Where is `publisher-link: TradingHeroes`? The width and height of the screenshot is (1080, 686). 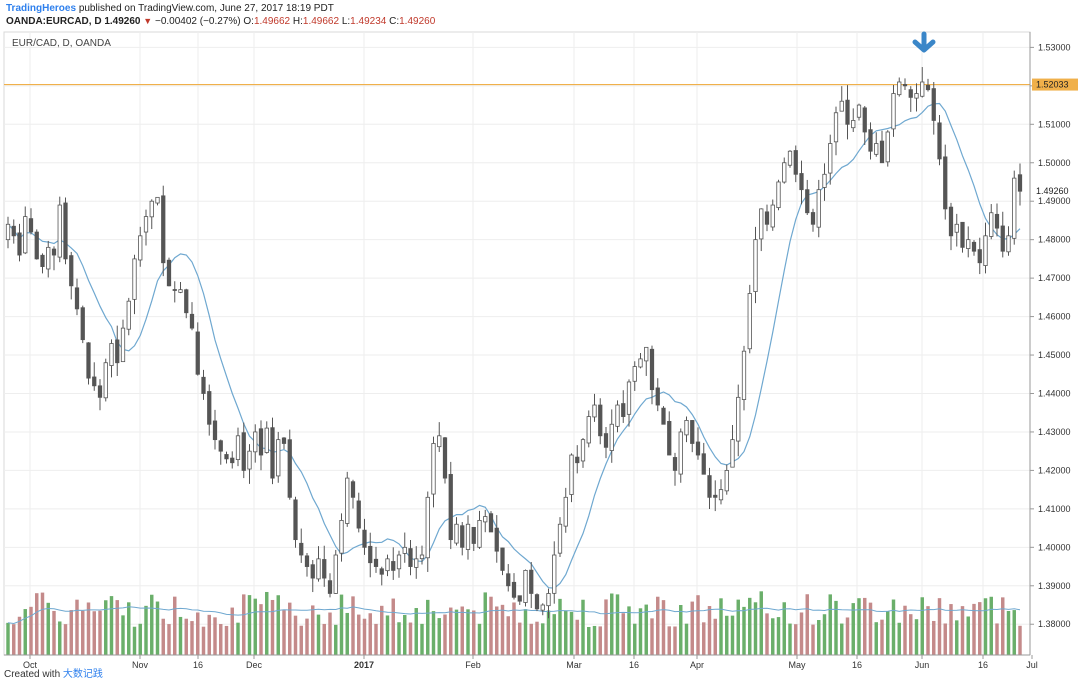
publisher-link: TradingHeroes is located at coordinates (41, 8).